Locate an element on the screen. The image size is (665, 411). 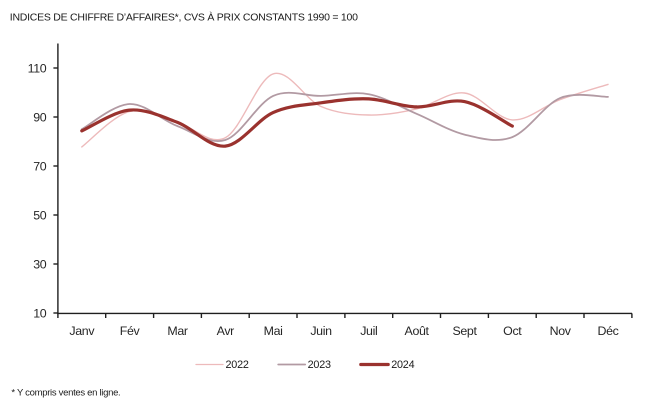
svg-text: 2023 is located at coordinates (319, 365).